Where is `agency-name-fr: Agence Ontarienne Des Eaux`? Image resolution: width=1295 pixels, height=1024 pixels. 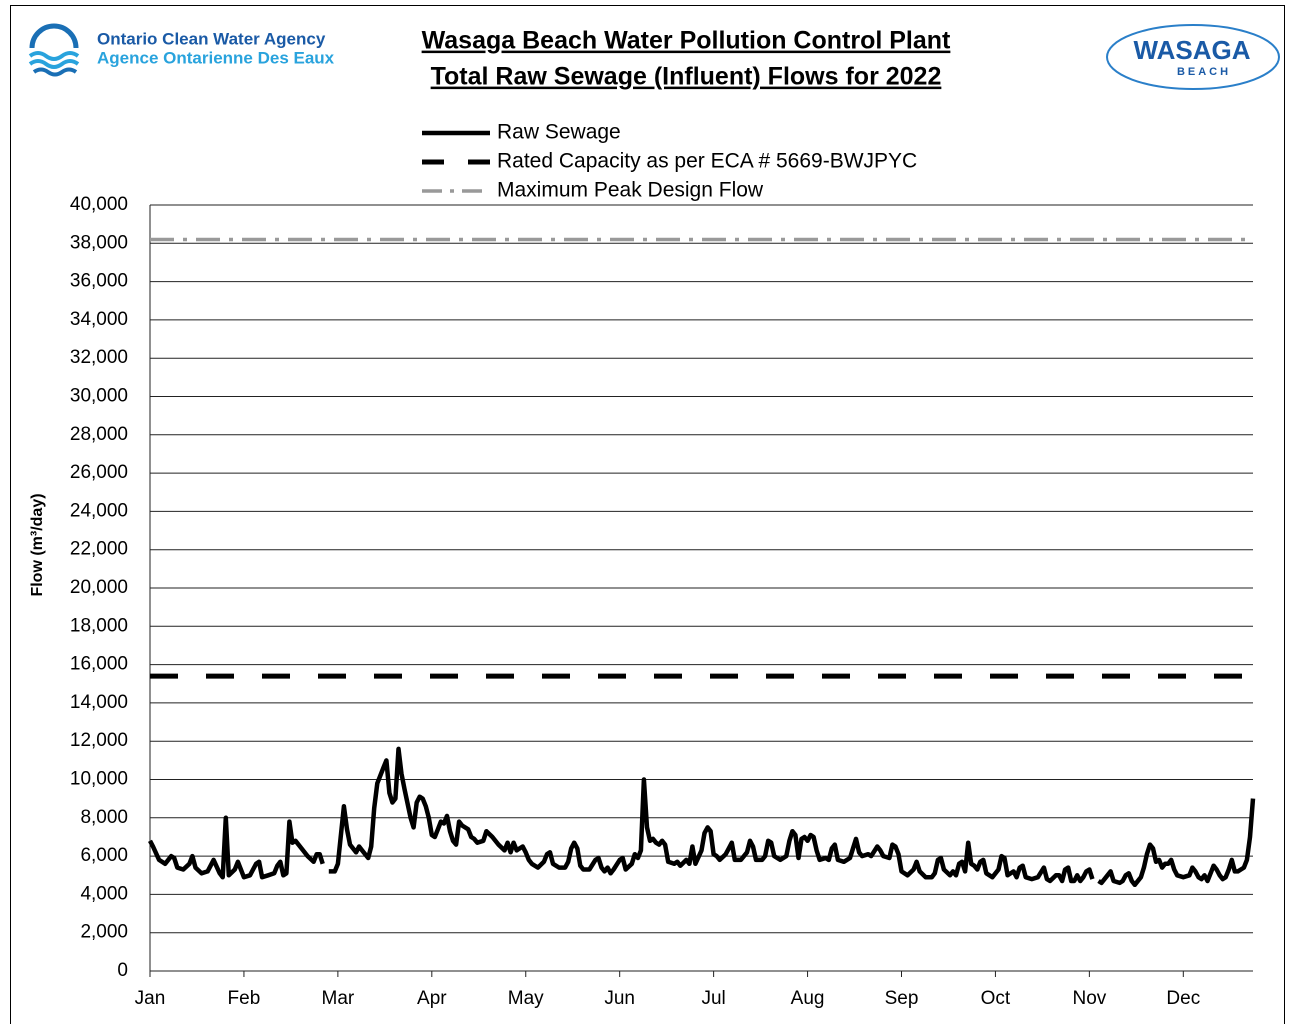 agency-name-fr: Agence Ontarienne Des Eaux is located at coordinates (216, 57).